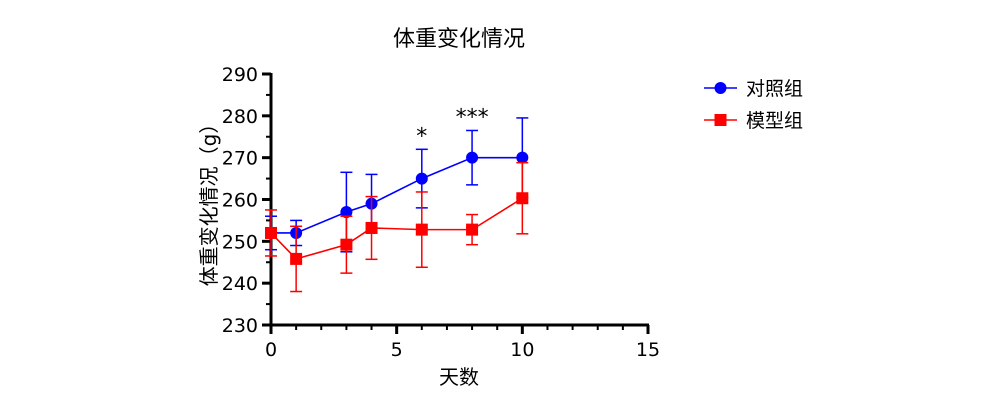 Image resolution: width=999 pixels, height=412 pixels. I want to click on legend-label: 模型组, so click(774, 121).